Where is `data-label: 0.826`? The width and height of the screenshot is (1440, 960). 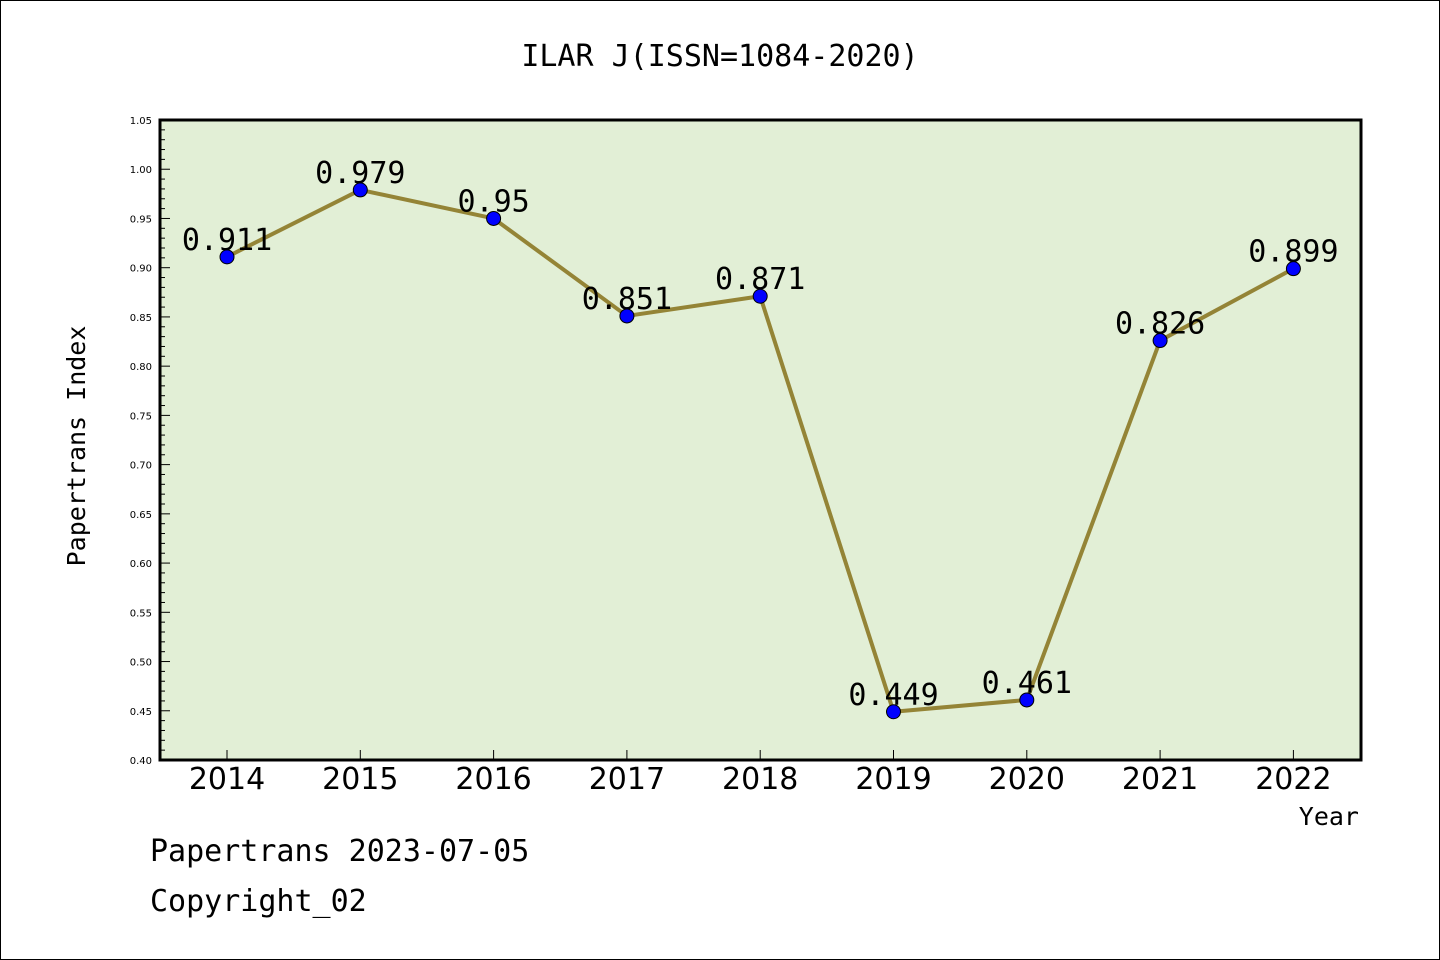 data-label: 0.826 is located at coordinates (1160, 324).